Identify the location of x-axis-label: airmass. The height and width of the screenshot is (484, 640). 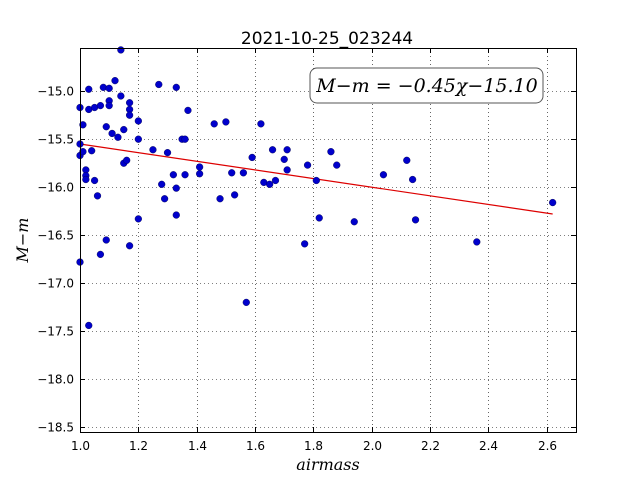
(327, 464).